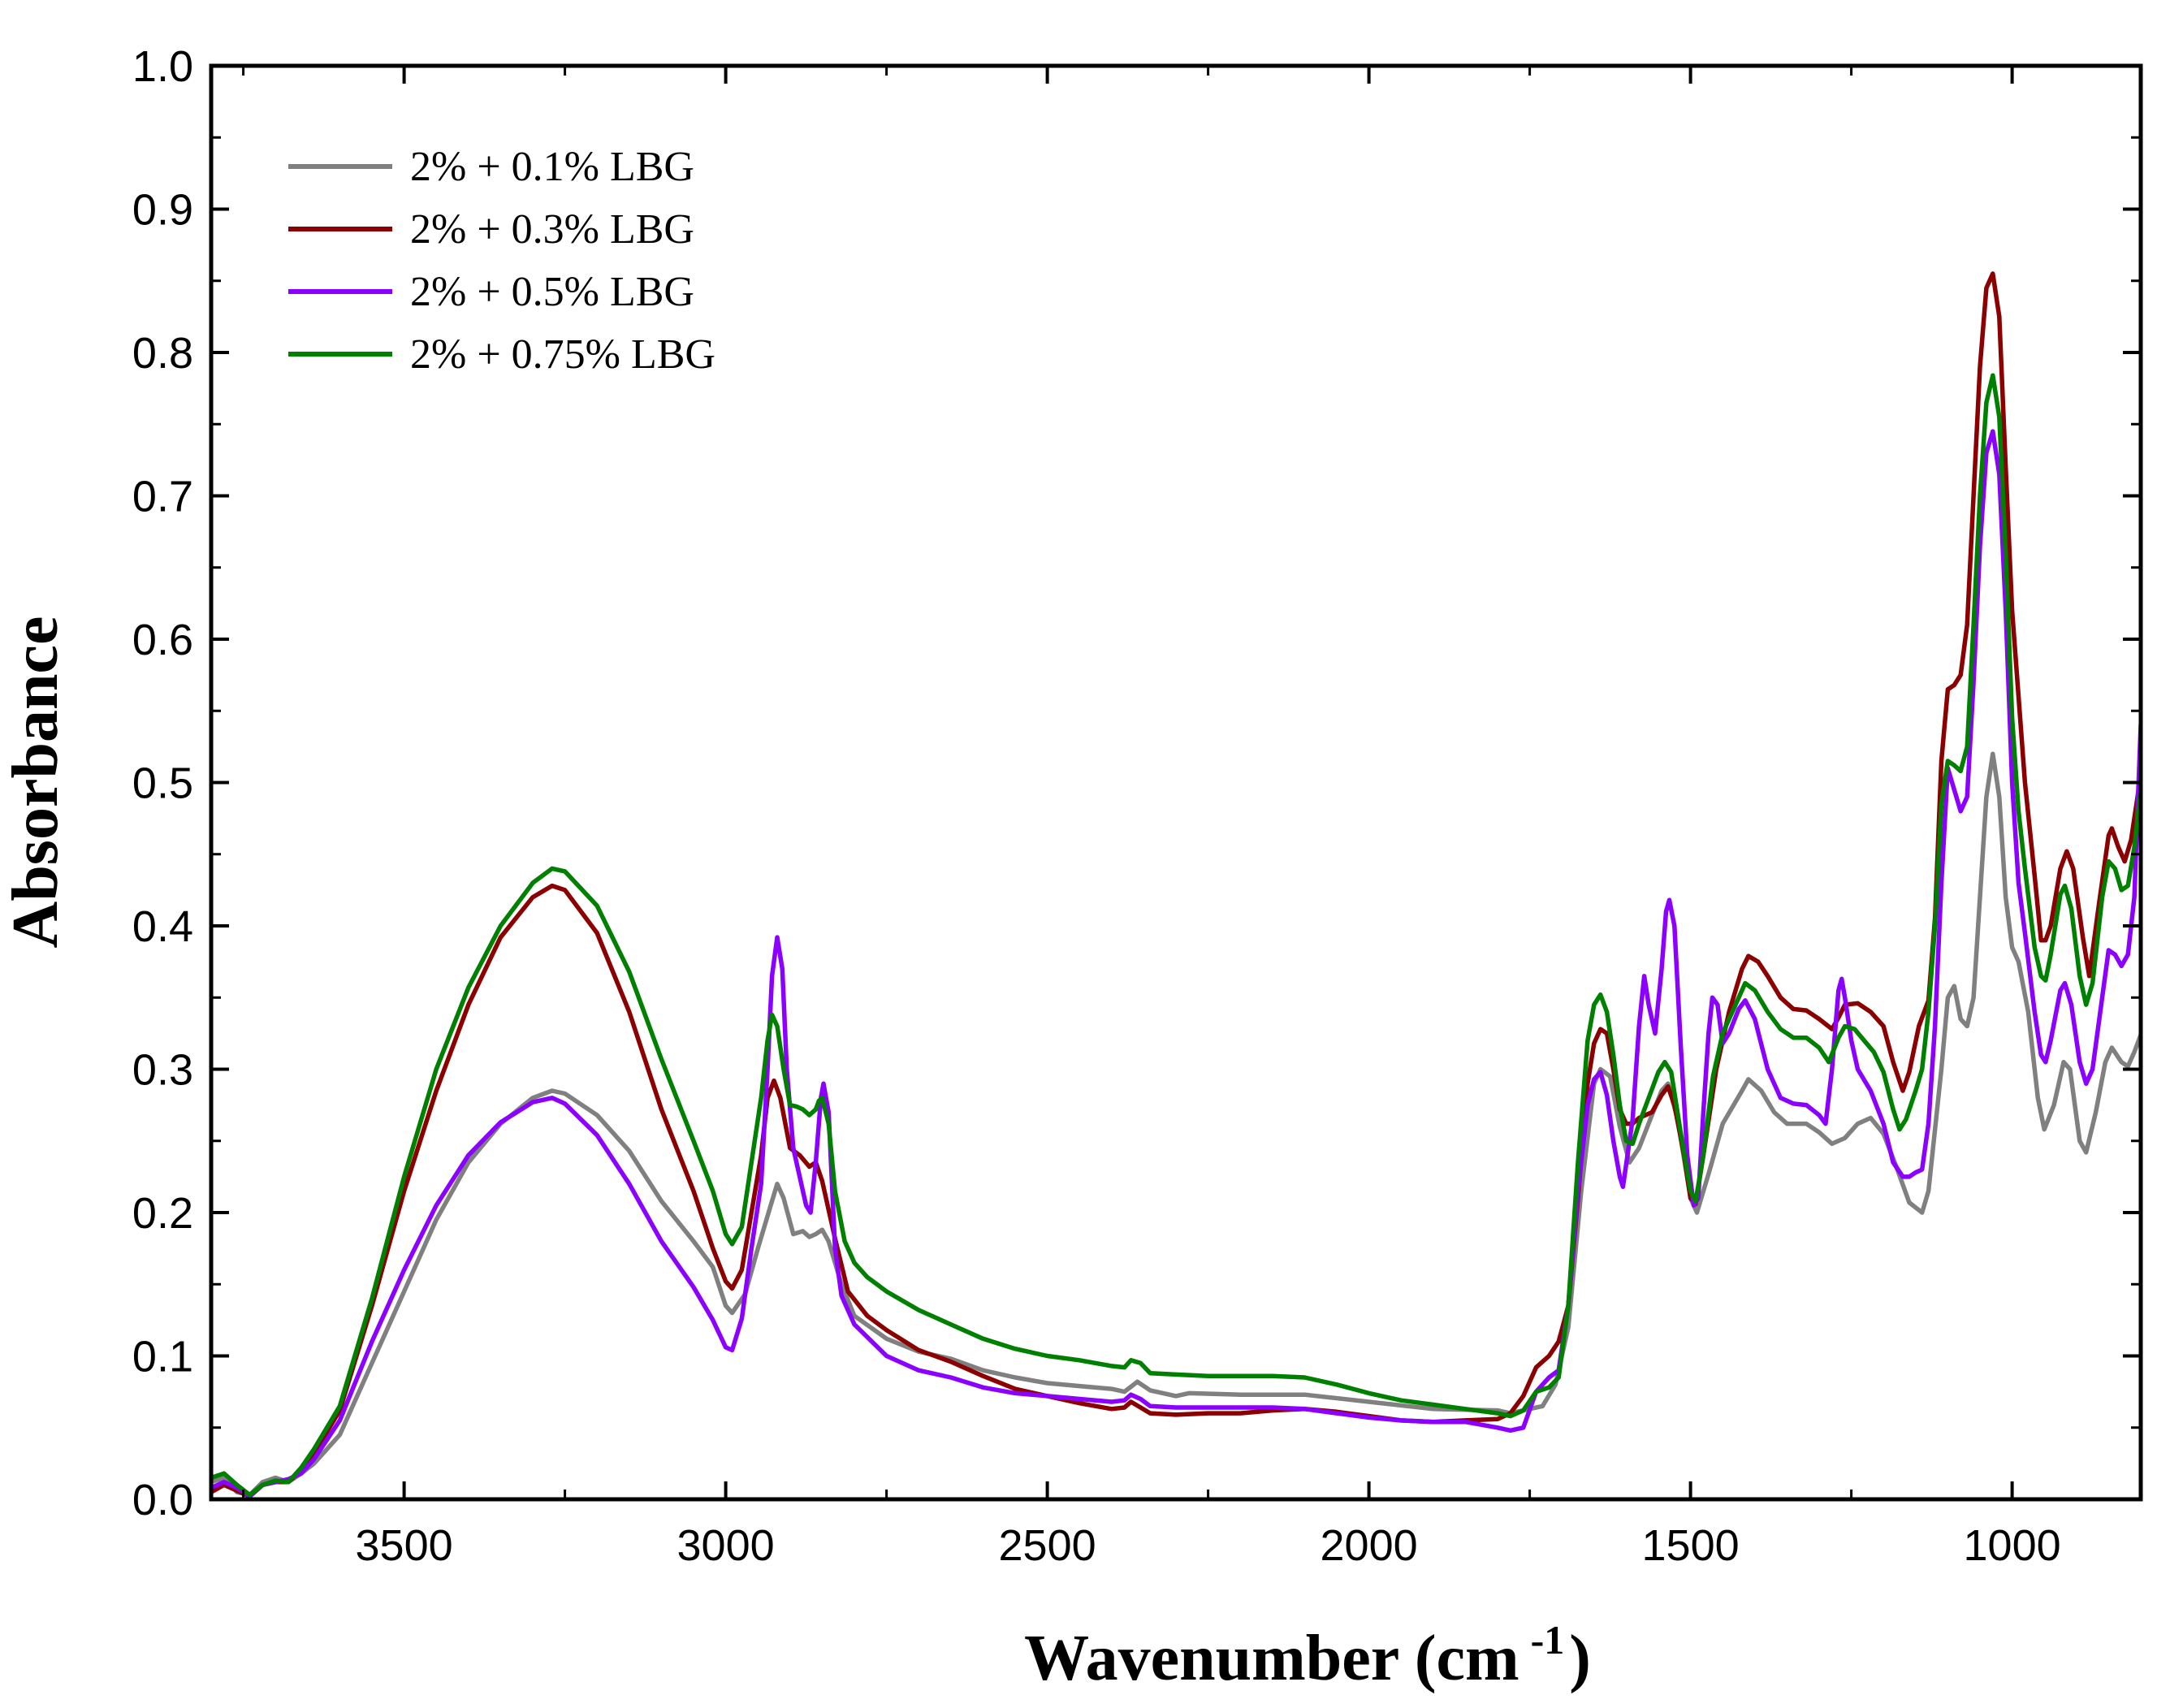 The image size is (2170, 1708). What do you see at coordinates (162, 640) in the screenshot?
I see `y-tick-label: 0.6` at bounding box center [162, 640].